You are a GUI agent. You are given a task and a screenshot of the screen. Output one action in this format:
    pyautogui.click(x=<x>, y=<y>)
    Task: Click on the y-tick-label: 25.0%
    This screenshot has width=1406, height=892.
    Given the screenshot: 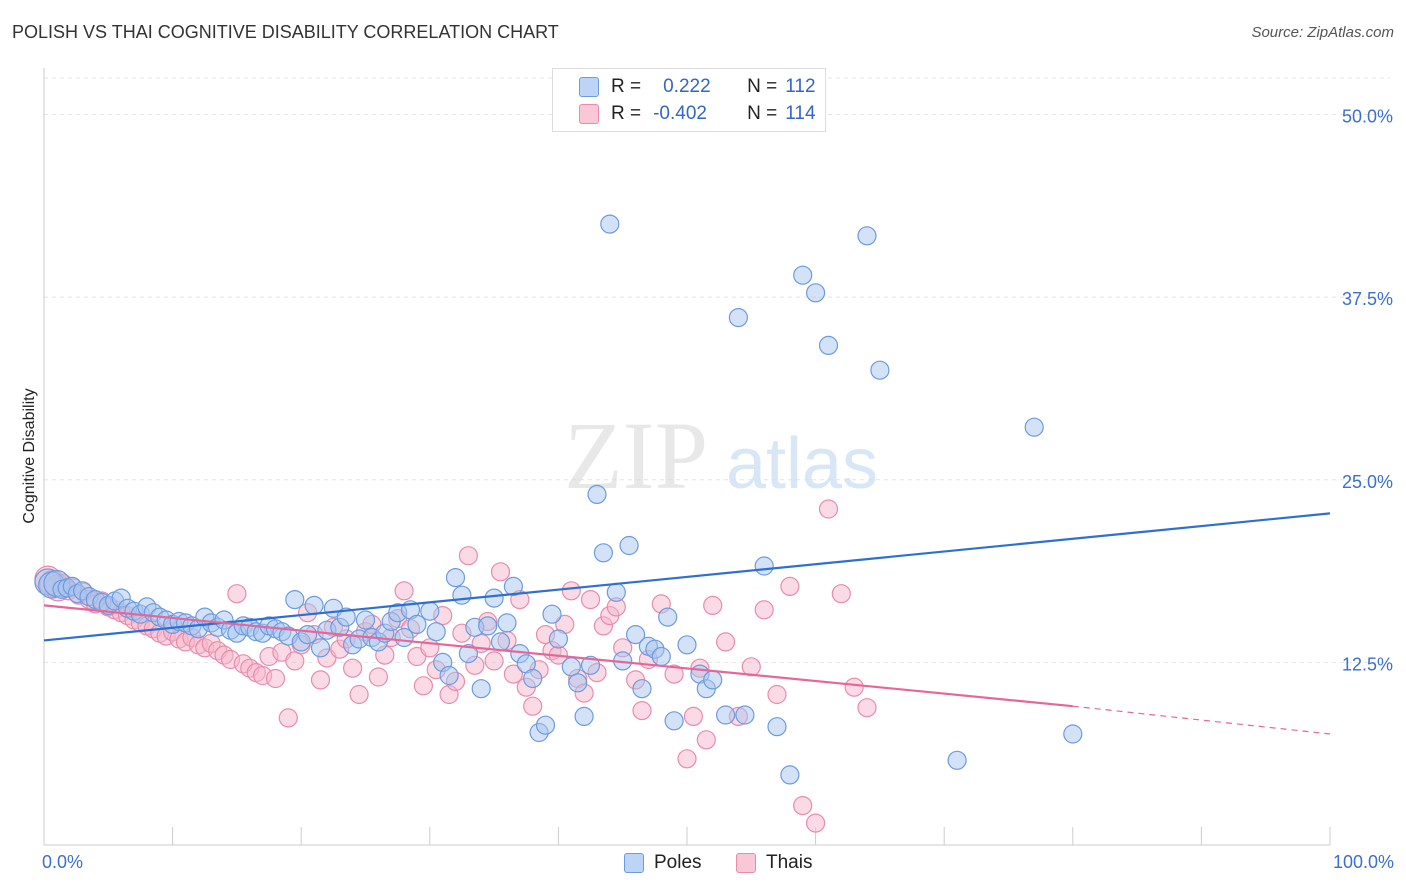 What is the action you would take?
    pyautogui.click(x=1367, y=482)
    